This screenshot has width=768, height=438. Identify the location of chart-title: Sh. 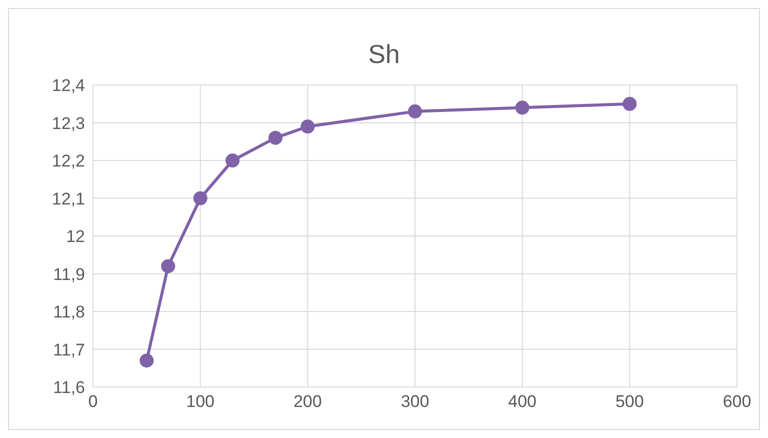
(384, 54).